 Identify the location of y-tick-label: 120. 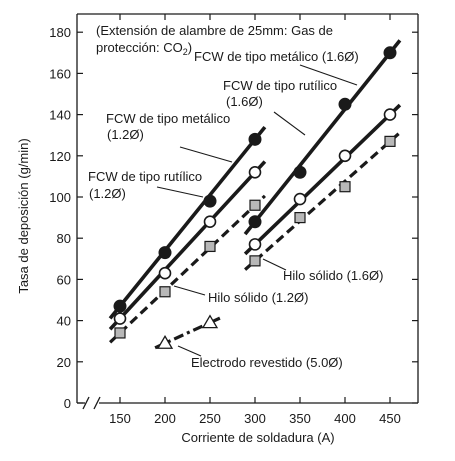
(60, 156).